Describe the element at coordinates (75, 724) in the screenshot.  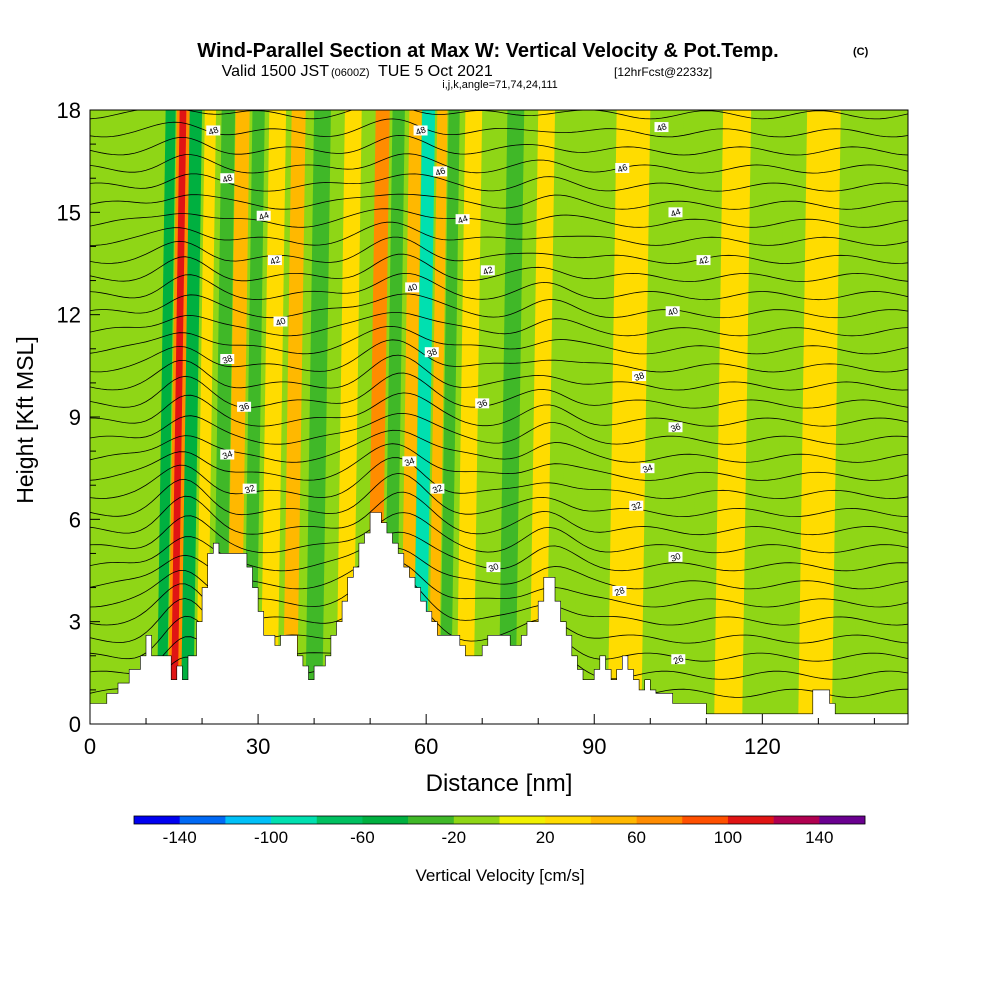
I see `y-tick-label: 0` at that location.